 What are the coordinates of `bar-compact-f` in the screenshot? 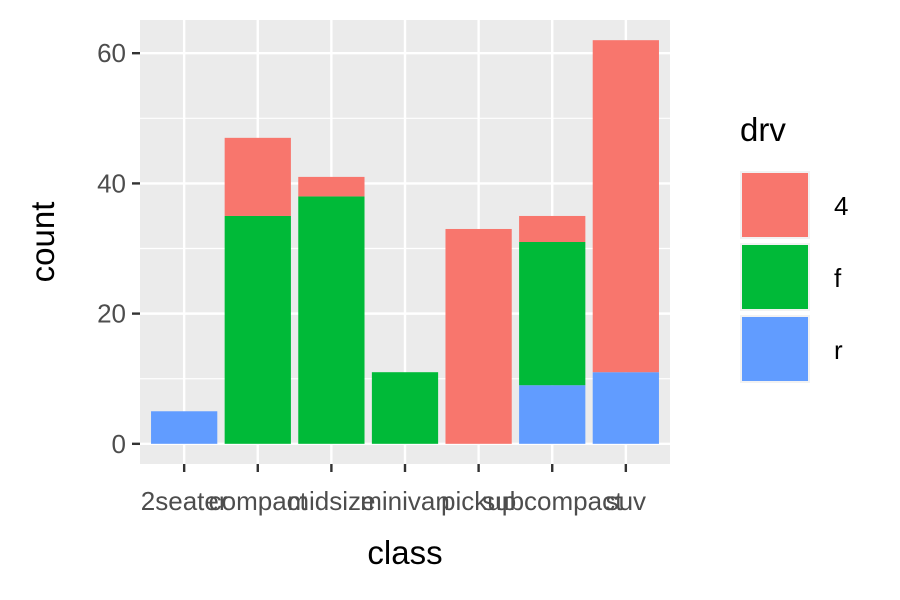 It's located at (257, 329).